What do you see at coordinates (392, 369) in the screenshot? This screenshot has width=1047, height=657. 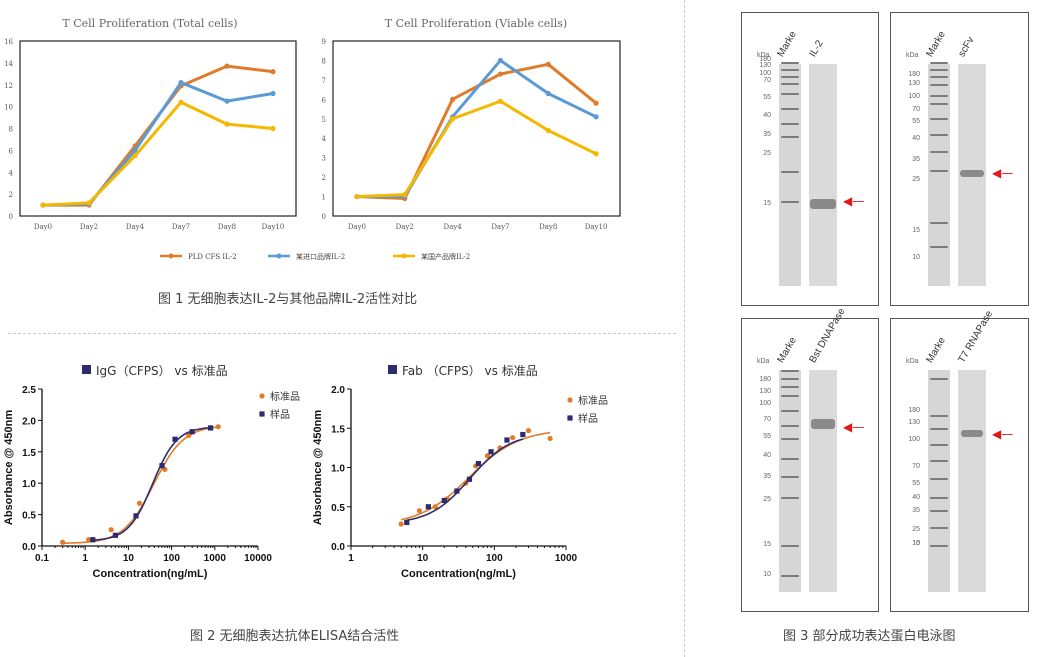 I see `fab-title-marker` at bounding box center [392, 369].